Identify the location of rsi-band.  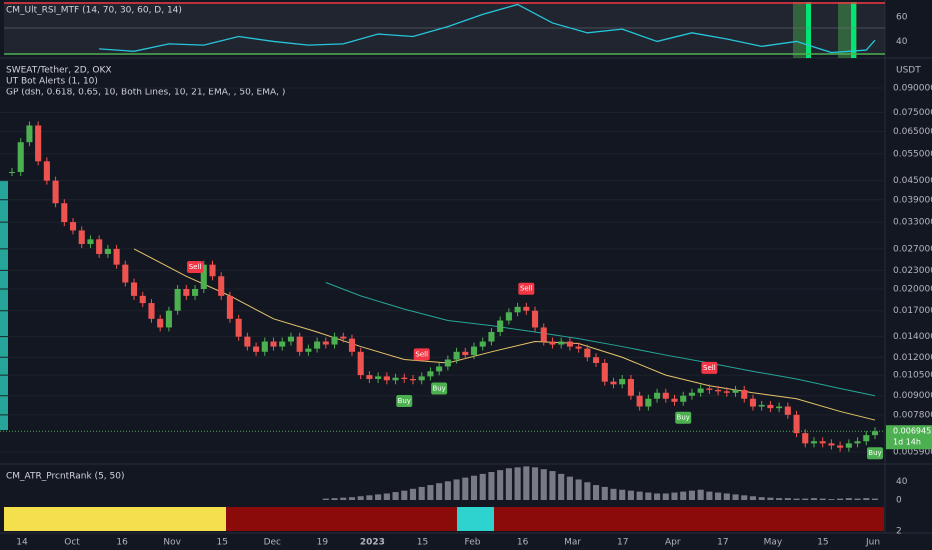
(444, 28).